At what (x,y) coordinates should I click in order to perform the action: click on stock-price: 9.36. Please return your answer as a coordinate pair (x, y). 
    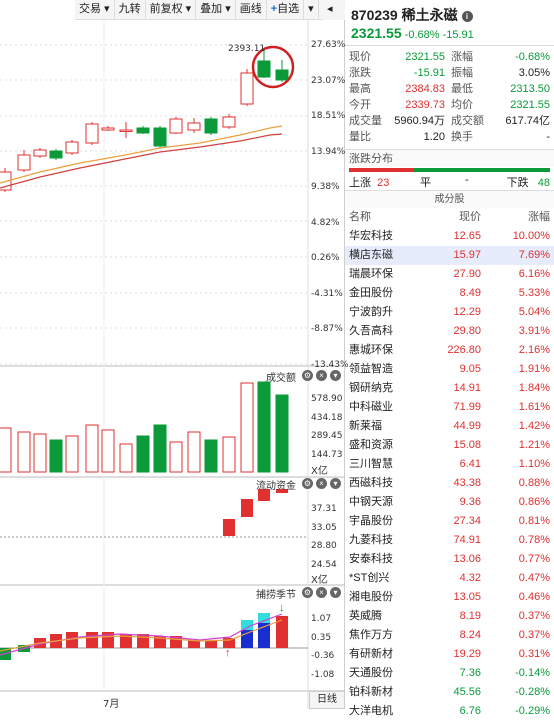
    Looking at the image, I should click on (470, 502).